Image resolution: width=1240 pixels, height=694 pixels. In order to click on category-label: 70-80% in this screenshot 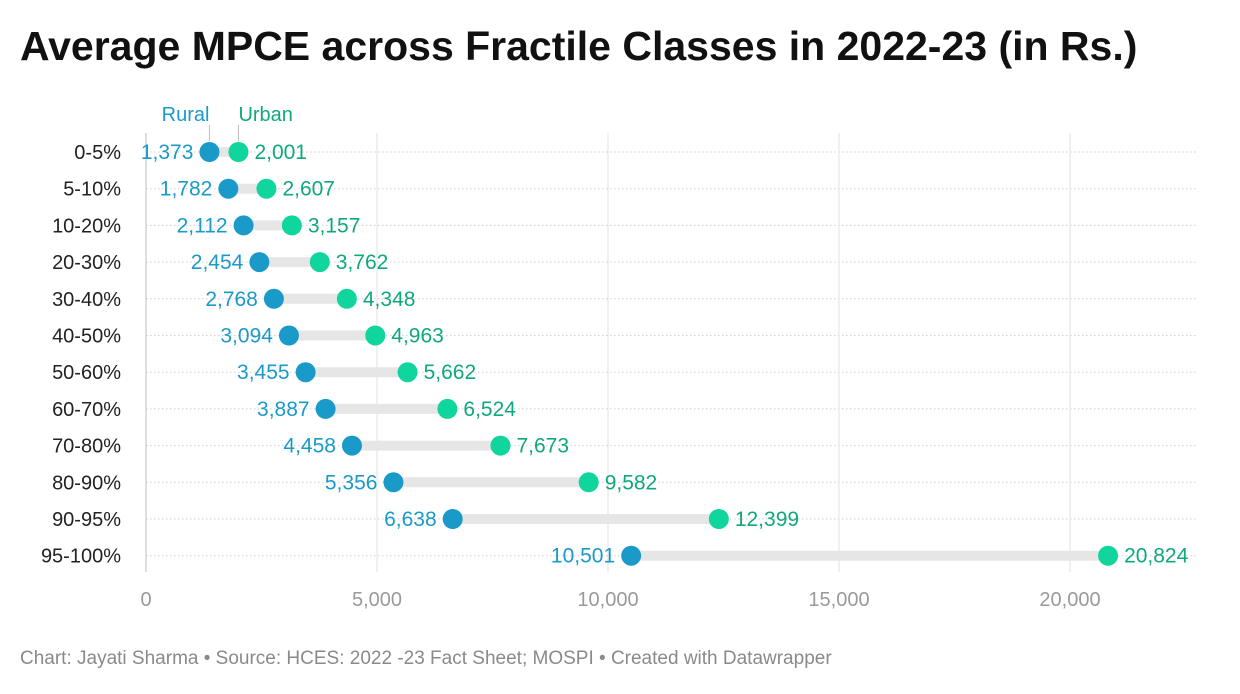, I will do `click(86, 447)`.